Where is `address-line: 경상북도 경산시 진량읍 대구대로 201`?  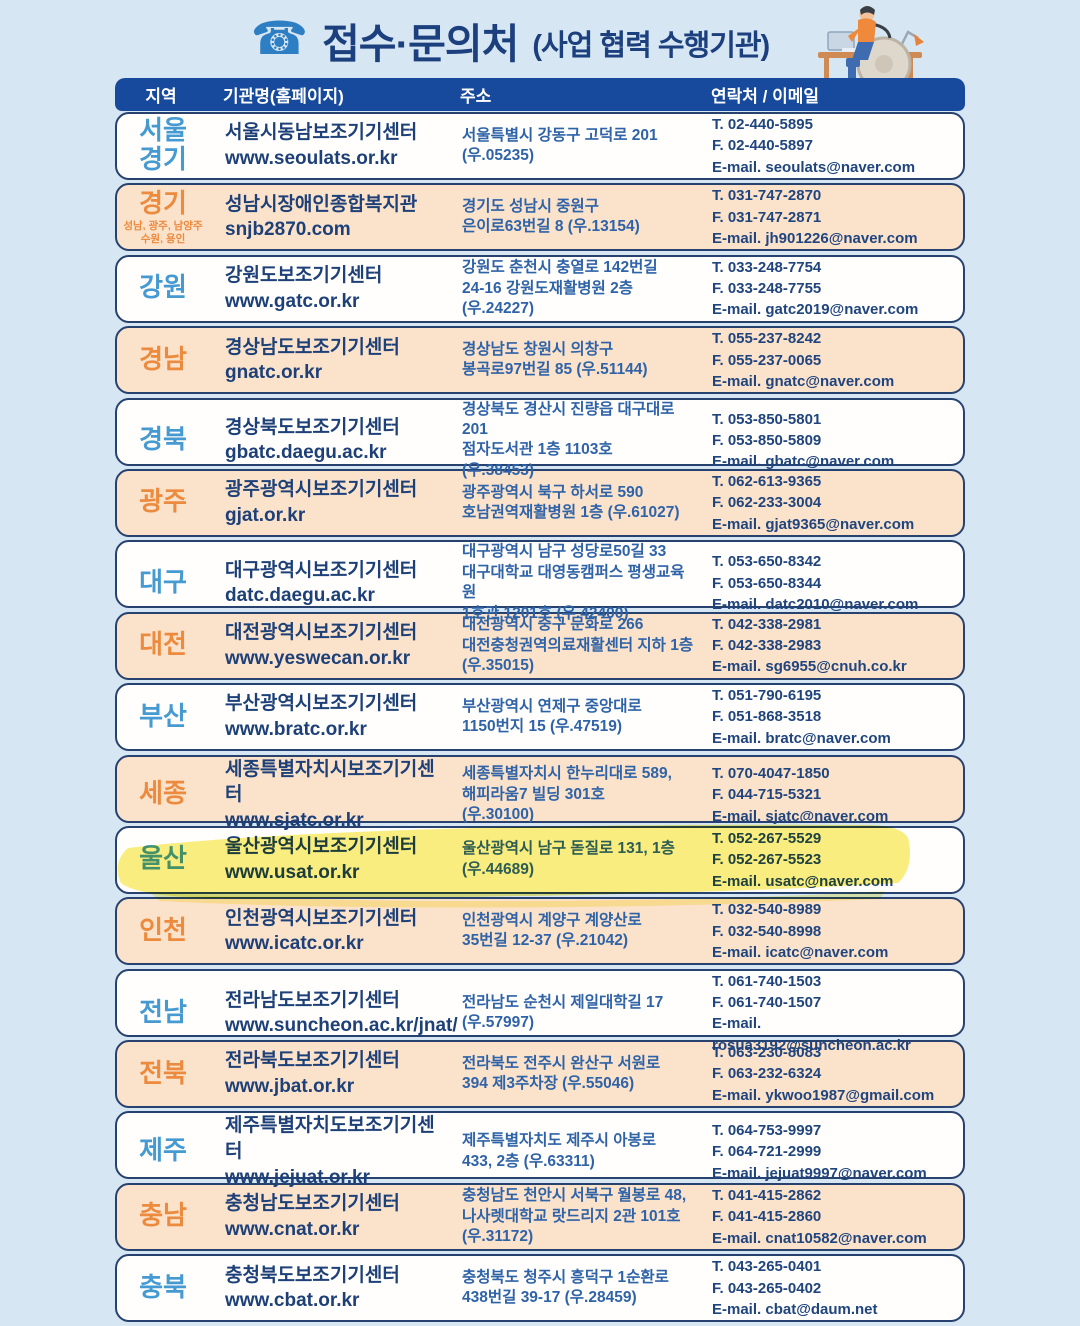
address-line: 경상북도 경산시 진량읍 대구대로 201 is located at coordinates (568, 419).